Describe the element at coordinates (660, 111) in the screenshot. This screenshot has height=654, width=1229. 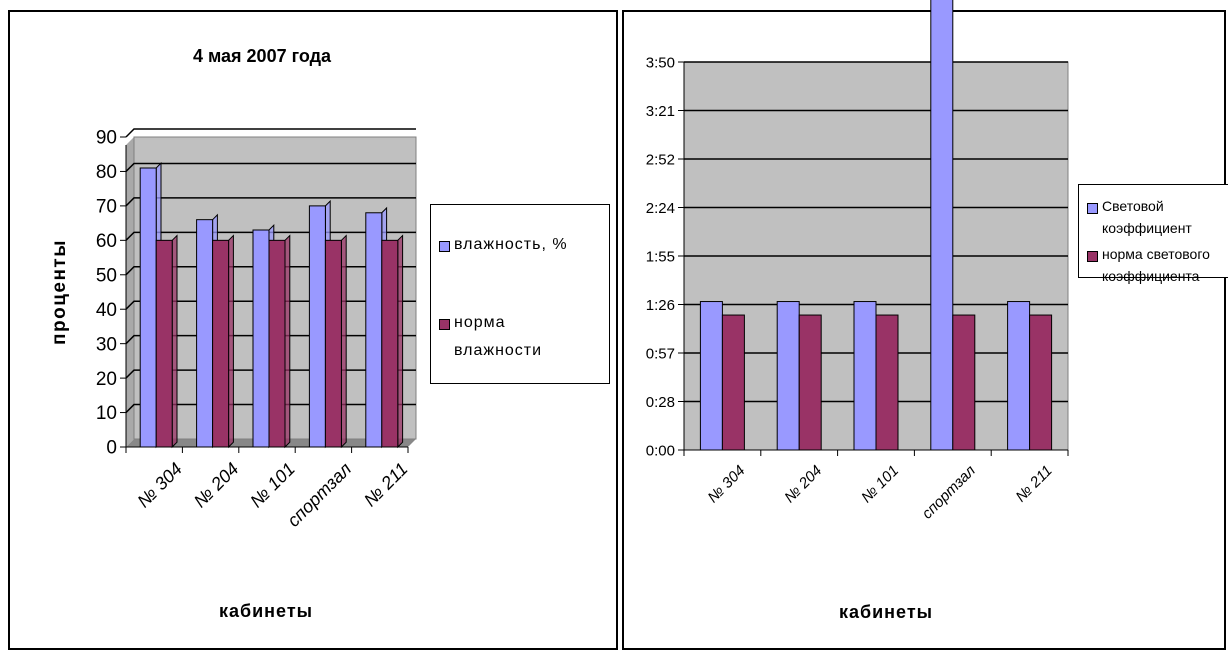
I see `y-tick-label: 3:21` at that location.